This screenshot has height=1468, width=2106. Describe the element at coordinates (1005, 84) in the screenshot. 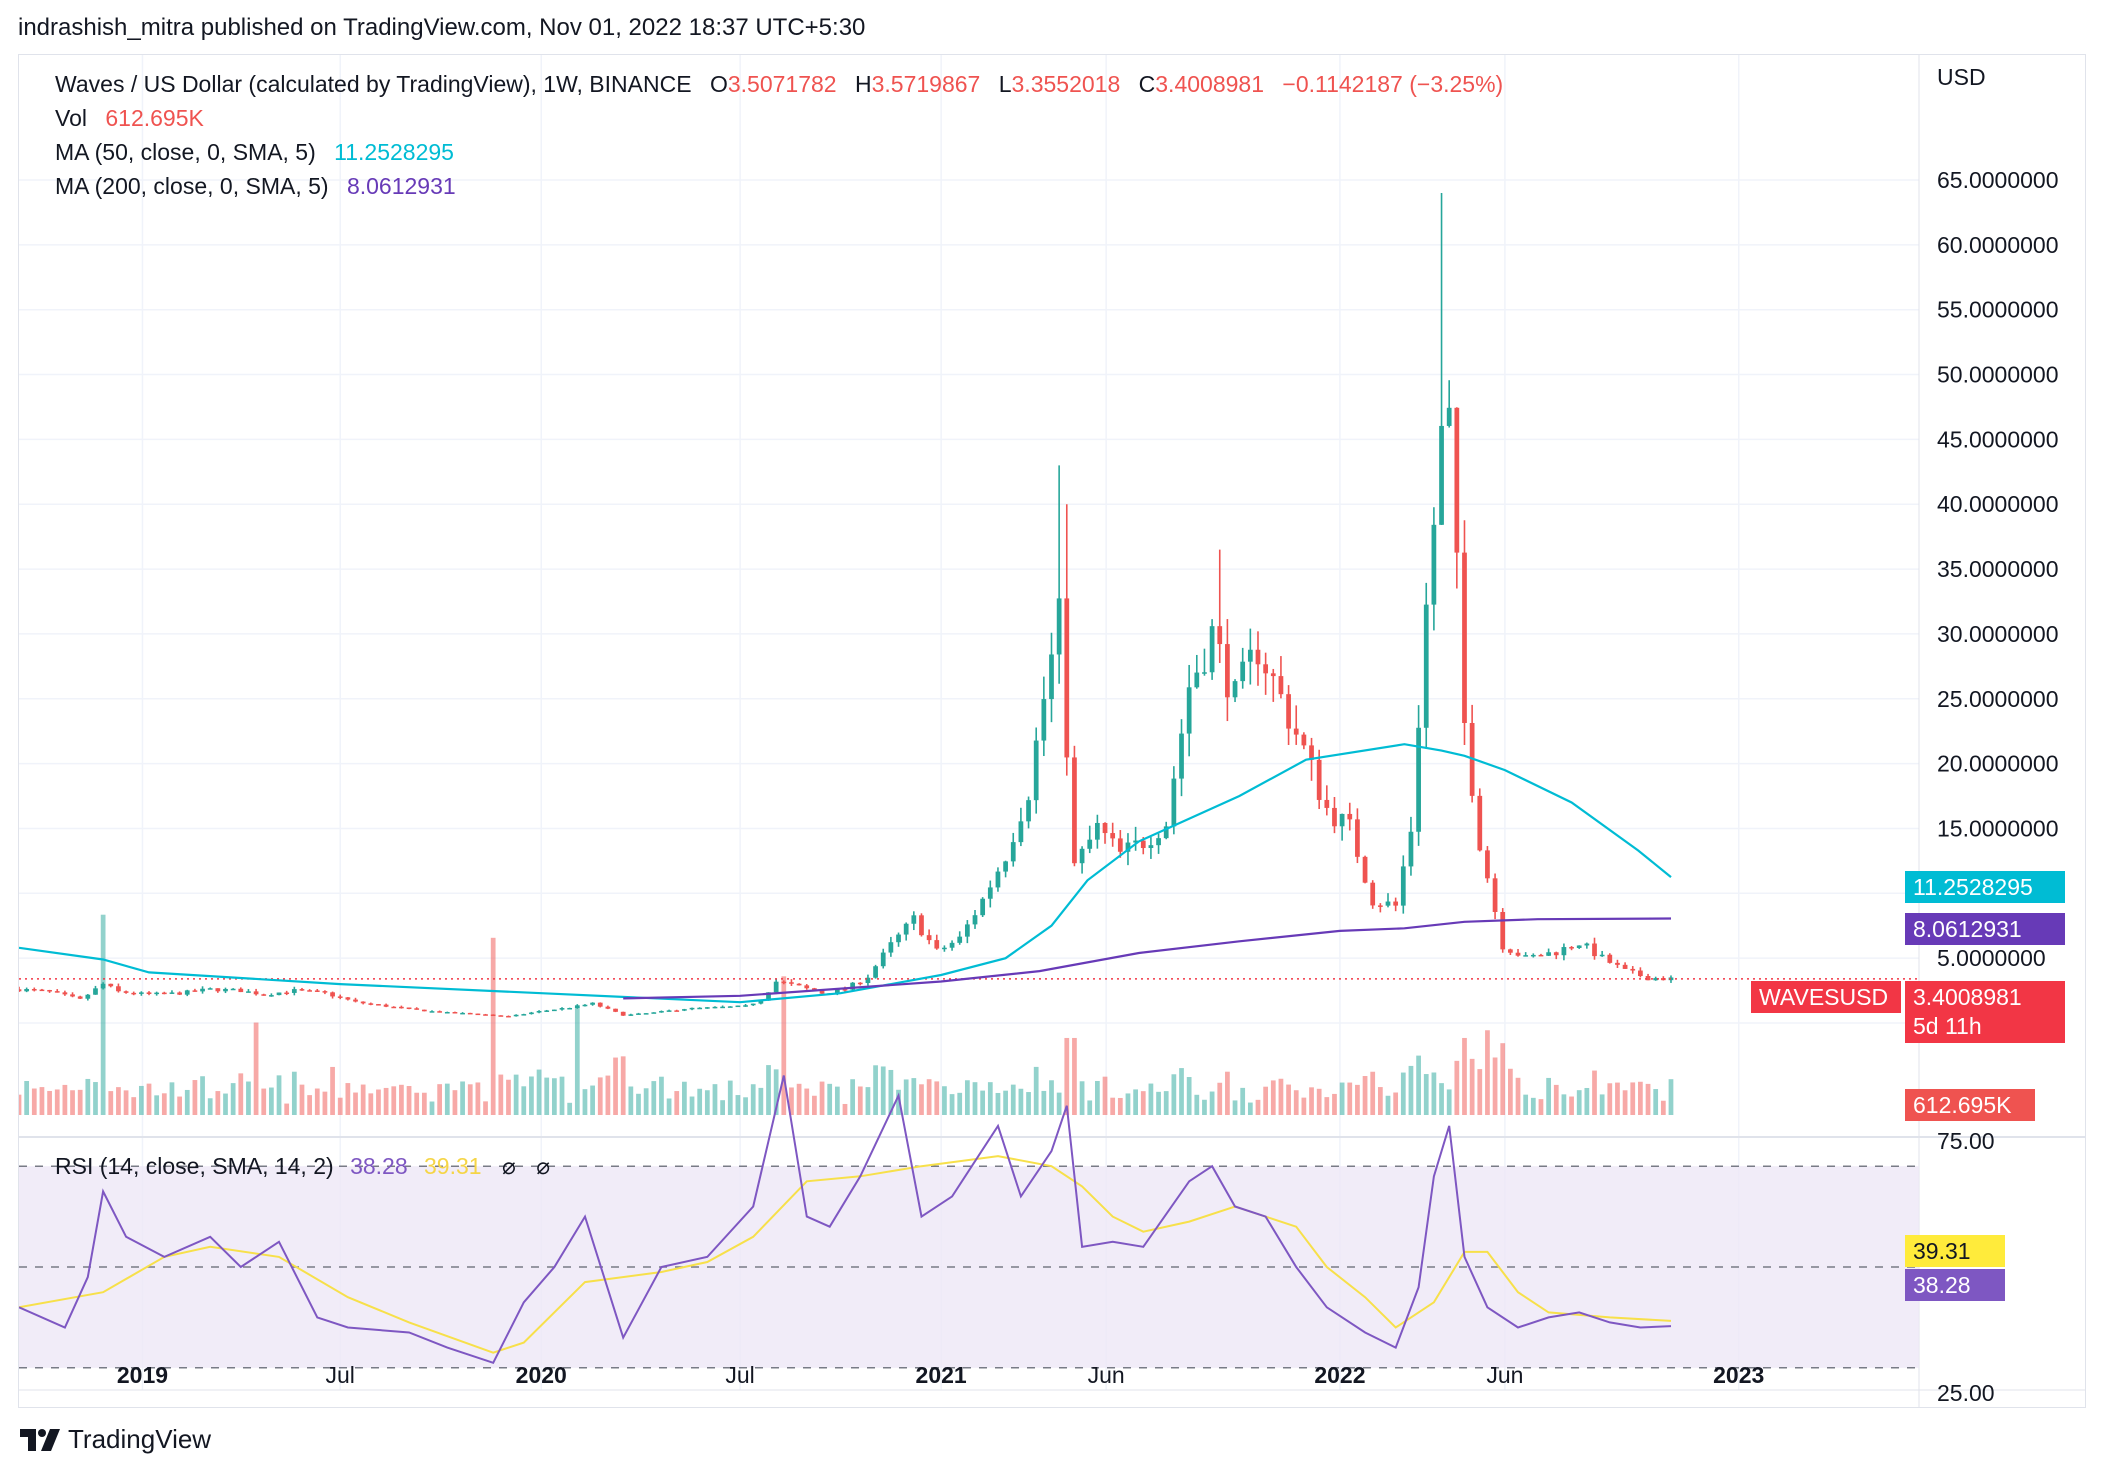

I see `low-label: L` at that location.